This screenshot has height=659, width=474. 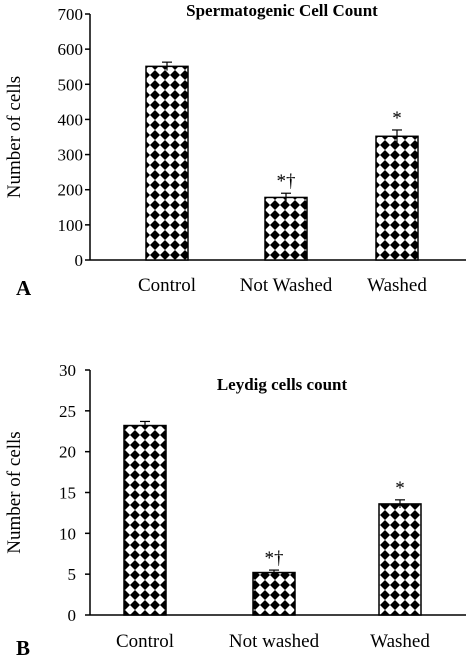 I want to click on y-tick-label: 15, so click(x=67, y=493).